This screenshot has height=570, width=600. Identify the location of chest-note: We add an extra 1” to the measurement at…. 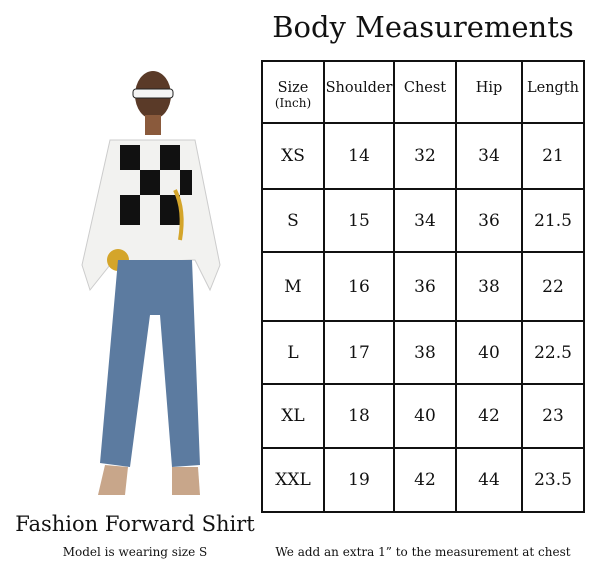
(423, 552).